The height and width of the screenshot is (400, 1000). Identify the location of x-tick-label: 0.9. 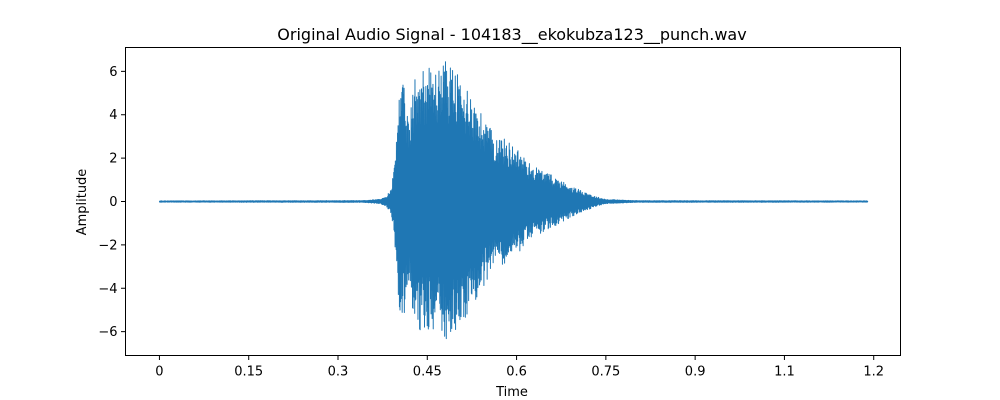
(695, 372).